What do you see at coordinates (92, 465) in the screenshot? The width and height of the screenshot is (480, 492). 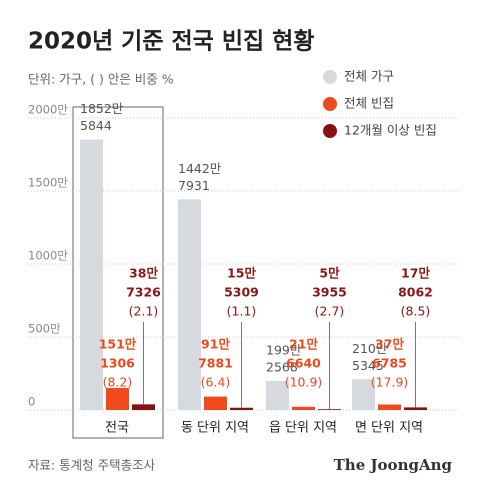 I see `source: 자료: 통계청 주택총조사` at bounding box center [92, 465].